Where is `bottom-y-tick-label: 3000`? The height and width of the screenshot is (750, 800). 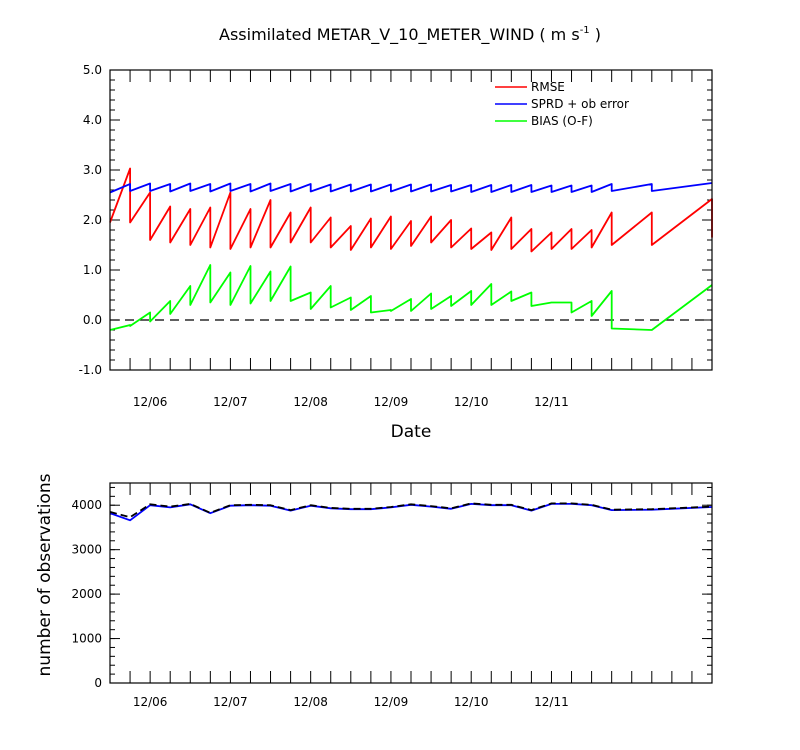 bottom-y-tick-label: 3000 is located at coordinates (86, 550).